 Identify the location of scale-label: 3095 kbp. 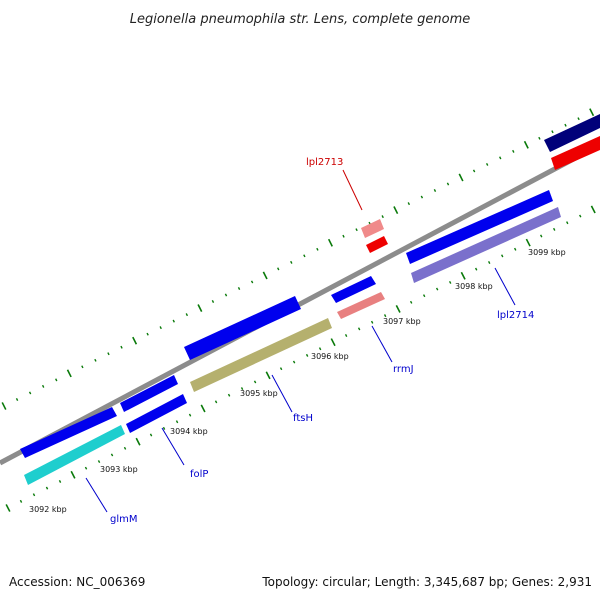
(259, 393).